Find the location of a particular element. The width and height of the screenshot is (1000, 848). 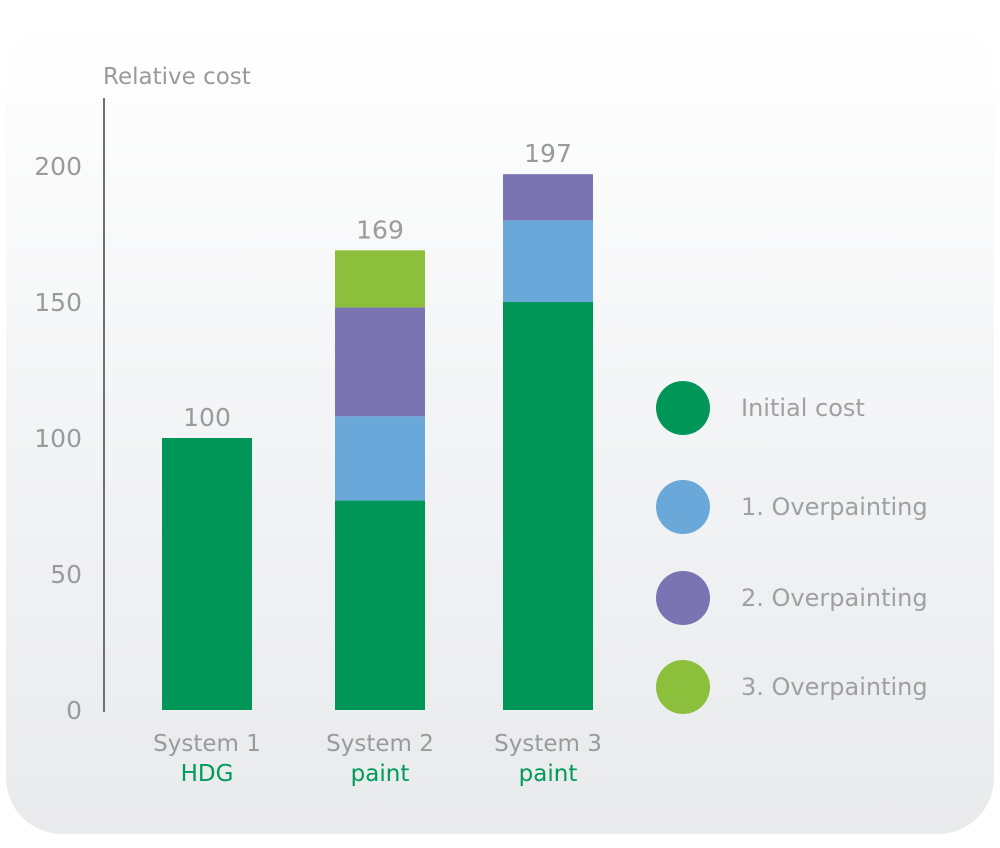

bar-value-label: 100 is located at coordinates (207, 417).